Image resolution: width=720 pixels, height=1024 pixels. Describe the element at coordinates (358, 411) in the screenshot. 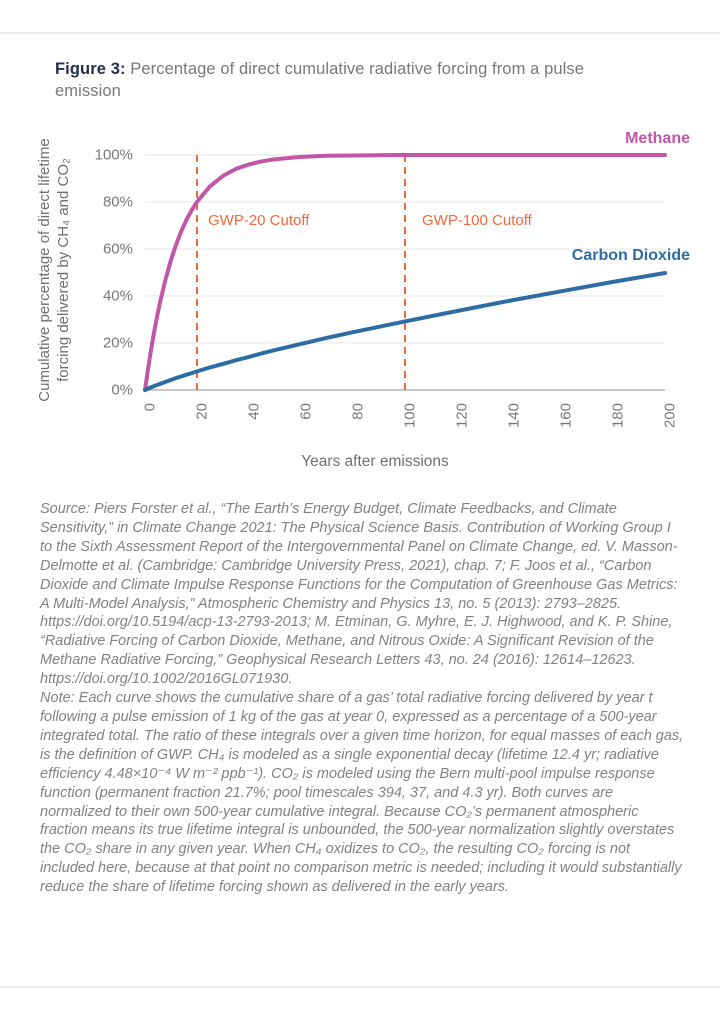

I see `x-tick-label-80: 80` at that location.